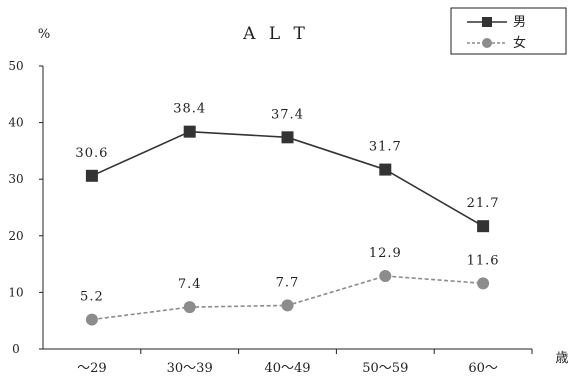 The height and width of the screenshot is (376, 571). Describe the element at coordinates (15, 292) in the screenshot. I see `y-tick-label: 10` at that location.